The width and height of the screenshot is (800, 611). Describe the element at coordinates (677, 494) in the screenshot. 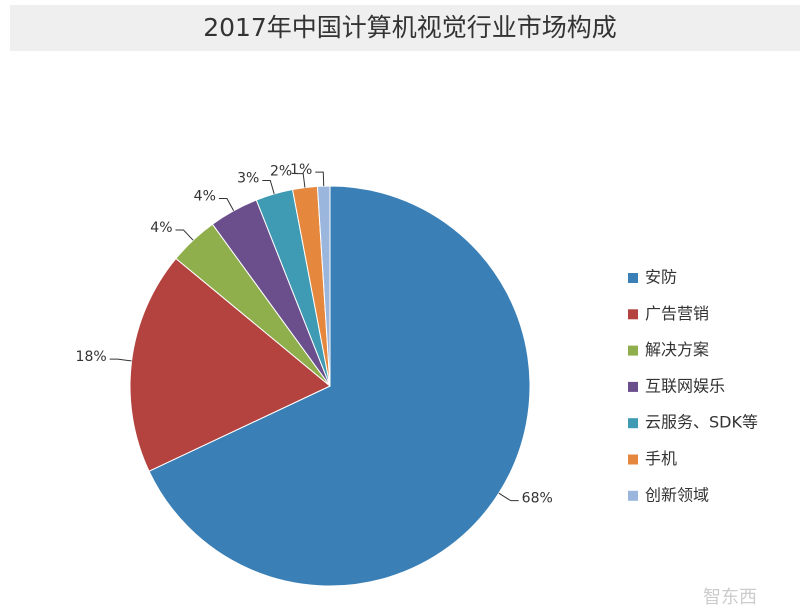

I see `legend-label: 创新领域` at that location.